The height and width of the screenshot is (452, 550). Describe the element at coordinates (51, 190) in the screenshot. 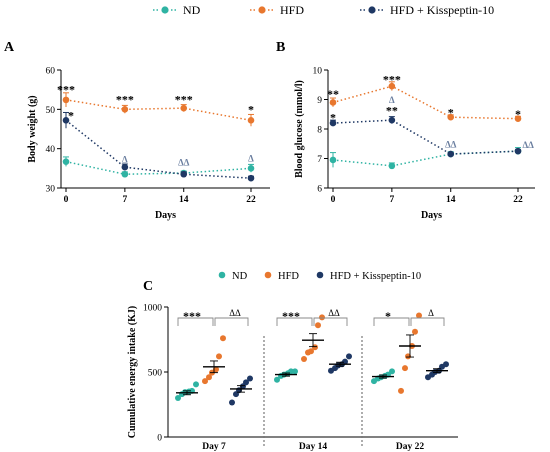

I see `y-tick-label: 30` at that location.